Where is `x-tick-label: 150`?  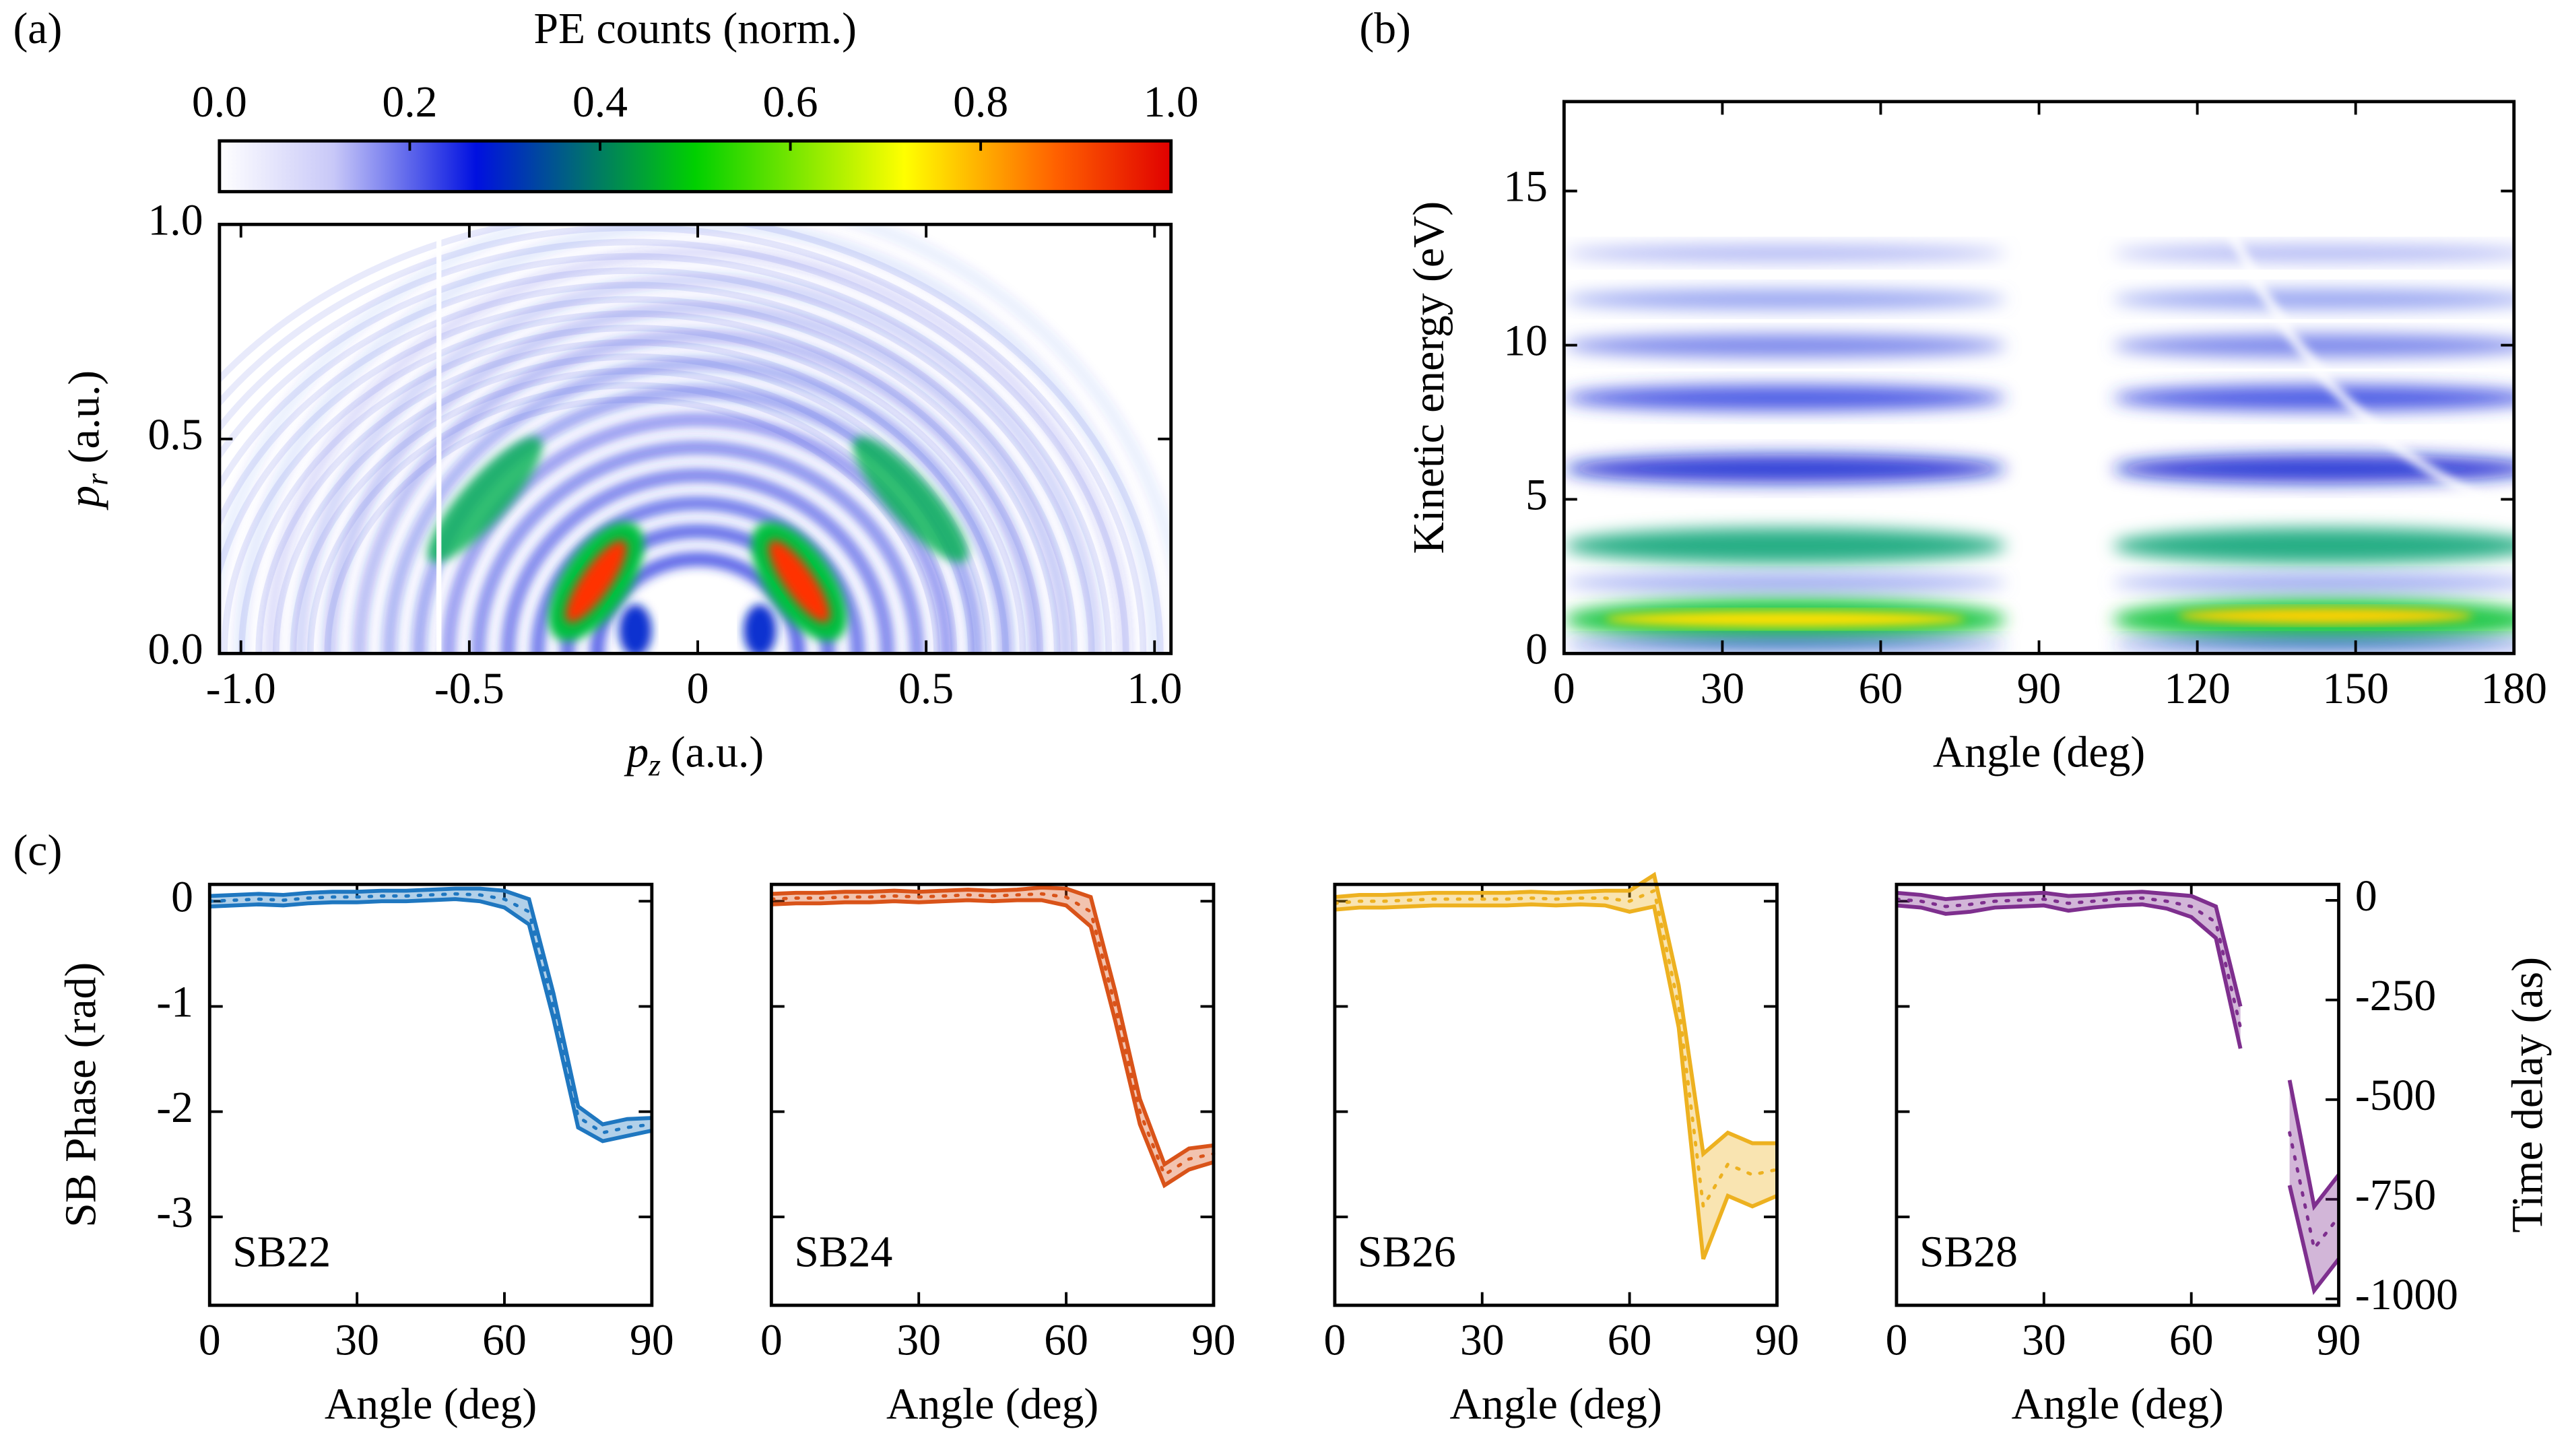 x-tick-label: 150 is located at coordinates (2355, 689).